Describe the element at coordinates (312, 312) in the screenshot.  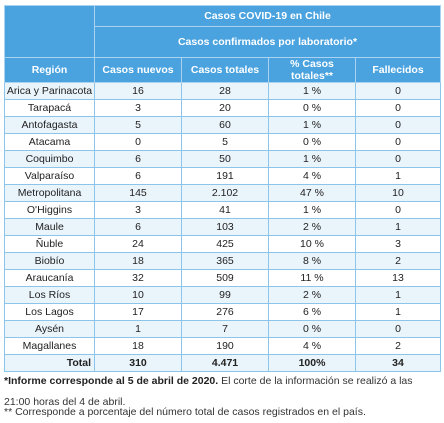
I see `row-percent-total: 6 %` at that location.